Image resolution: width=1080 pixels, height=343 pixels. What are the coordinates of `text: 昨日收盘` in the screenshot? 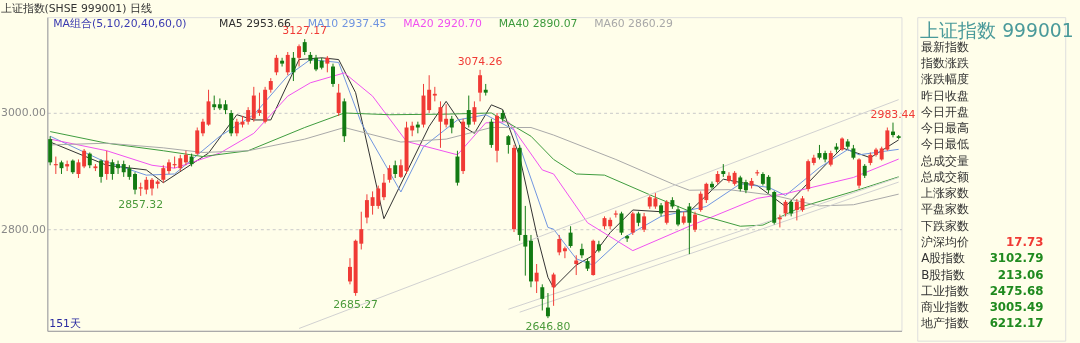 It's located at (945, 95).